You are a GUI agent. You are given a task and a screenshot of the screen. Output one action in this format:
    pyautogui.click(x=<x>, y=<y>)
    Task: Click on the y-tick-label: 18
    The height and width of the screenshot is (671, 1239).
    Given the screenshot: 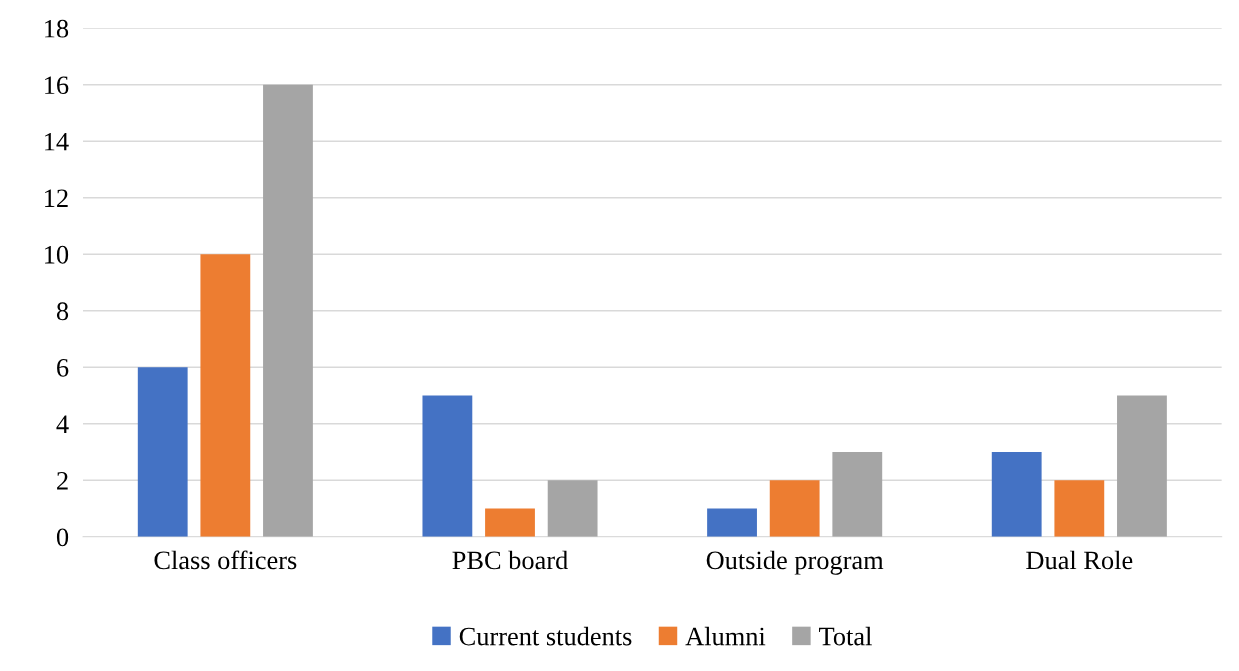 What is the action you would take?
    pyautogui.click(x=57, y=28)
    